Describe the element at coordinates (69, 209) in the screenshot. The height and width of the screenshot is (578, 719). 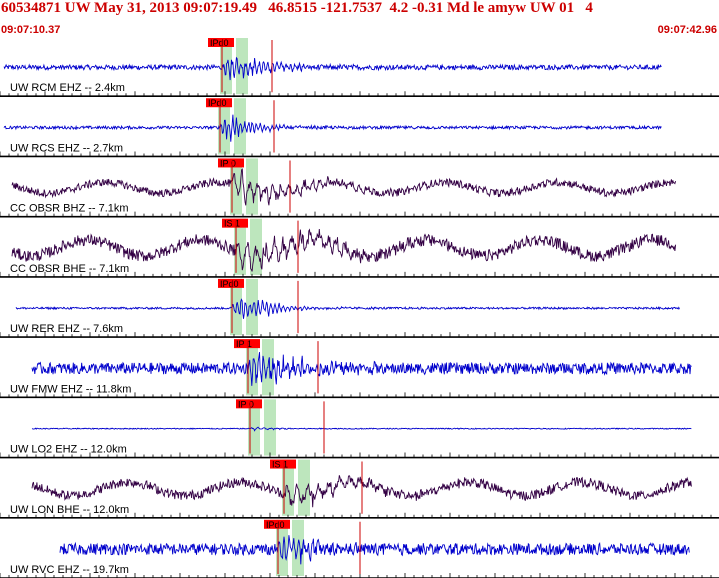
I see `trace-label: CC OBSR BHZ -- 7.1km` at that location.